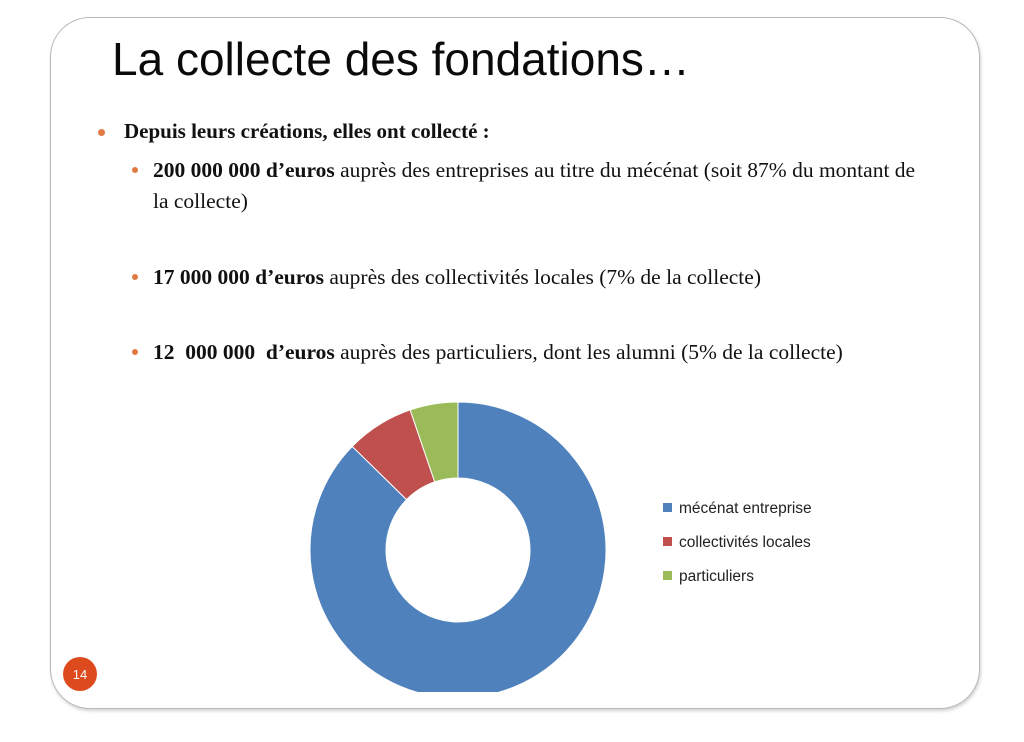  I want to click on amount: 12 000 000 d’euros, so click(244, 352).